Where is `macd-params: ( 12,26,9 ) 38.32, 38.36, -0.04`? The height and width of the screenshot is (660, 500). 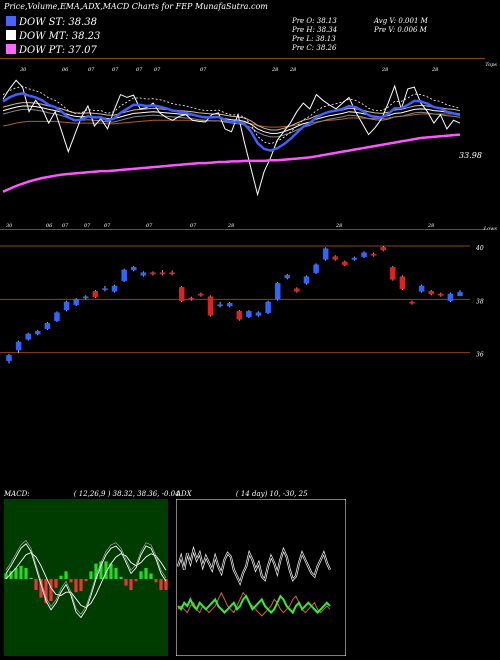 macd-params: ( 12,26,9 ) 38.32, 38.36, -0.04 is located at coordinates (126, 494).